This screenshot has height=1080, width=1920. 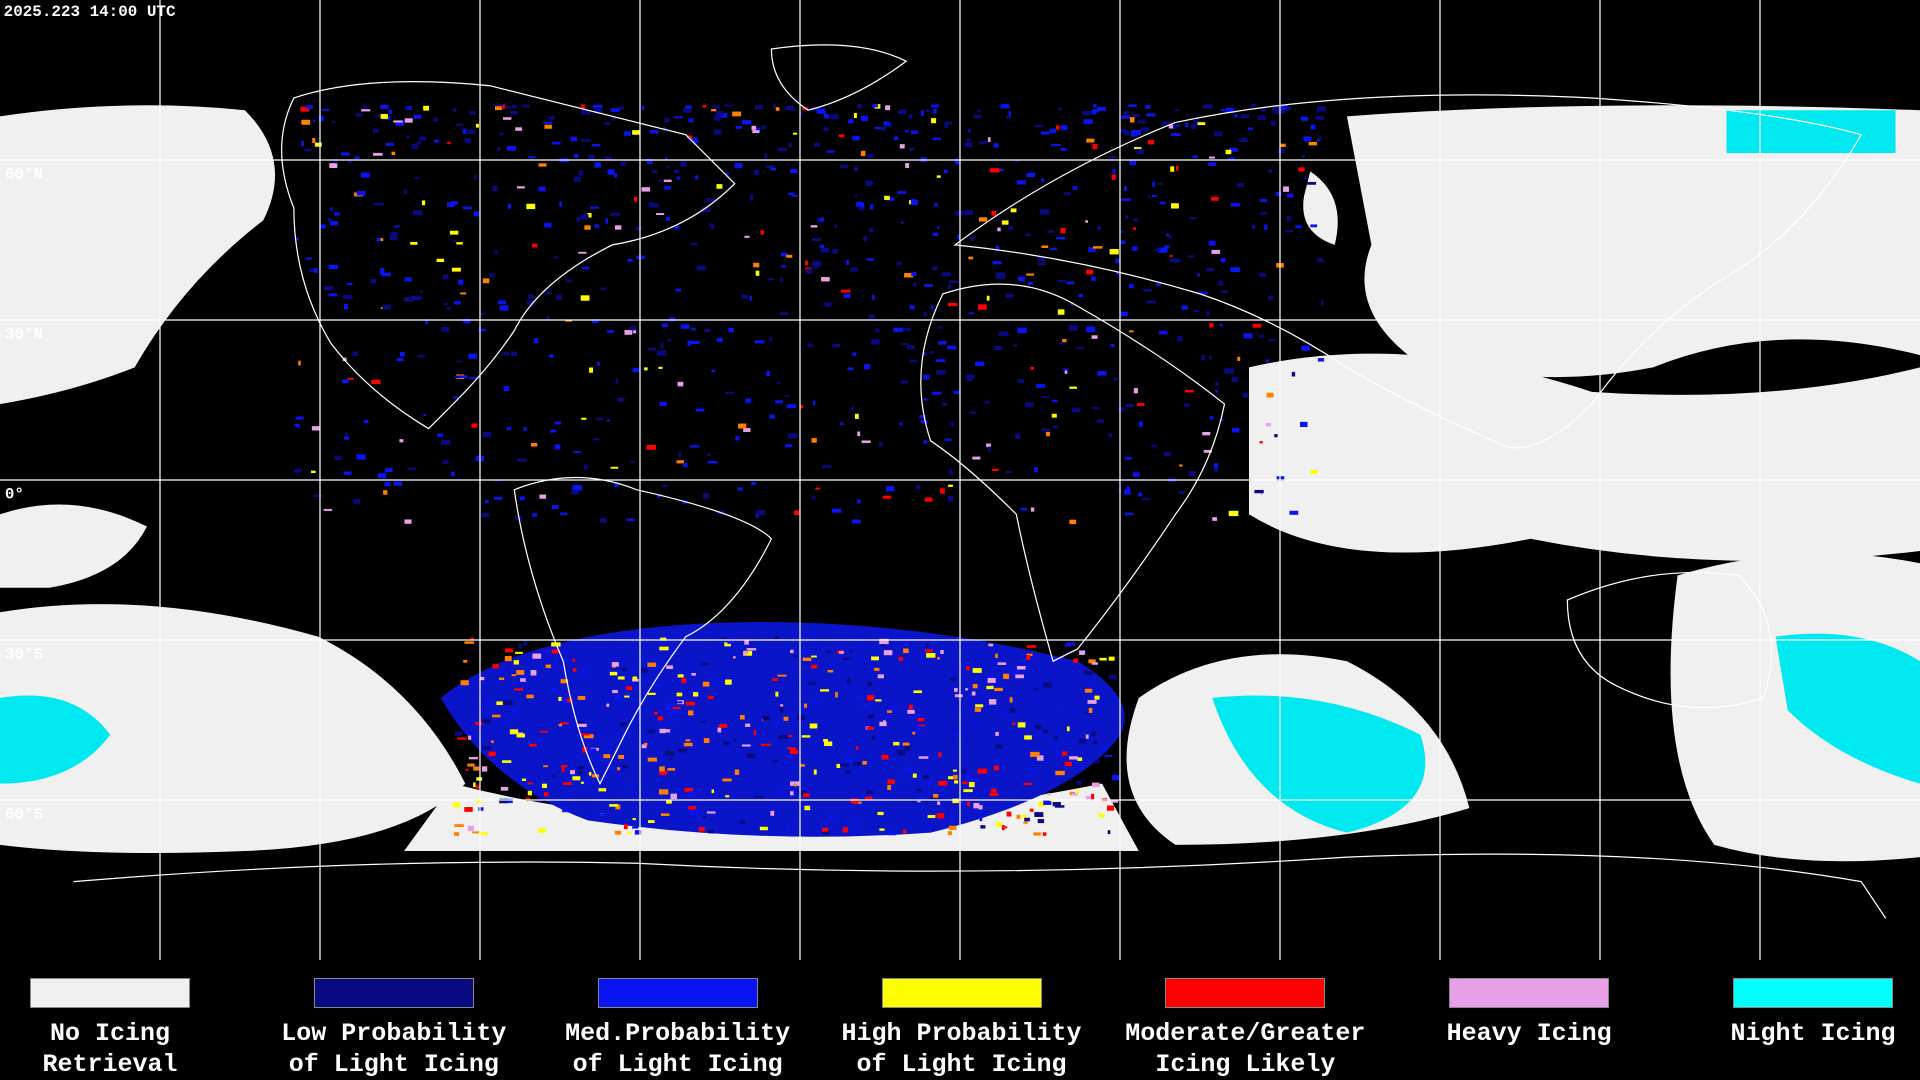 I want to click on legend-label-line: Heavy Icing, so click(x=1529, y=1033).